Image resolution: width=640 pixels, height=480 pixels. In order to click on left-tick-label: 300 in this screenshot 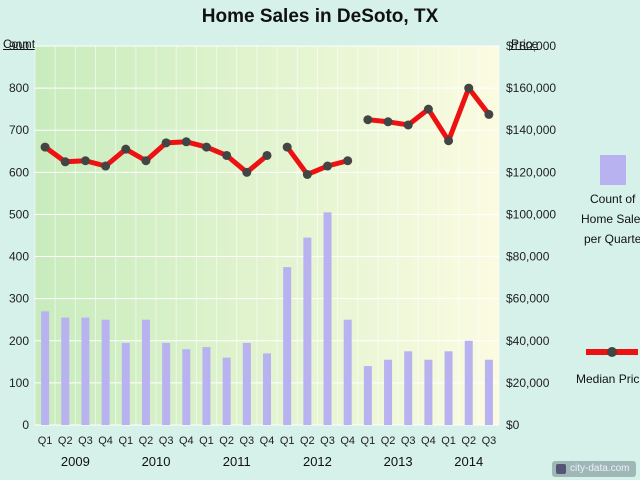, I will do `click(19, 299)`.